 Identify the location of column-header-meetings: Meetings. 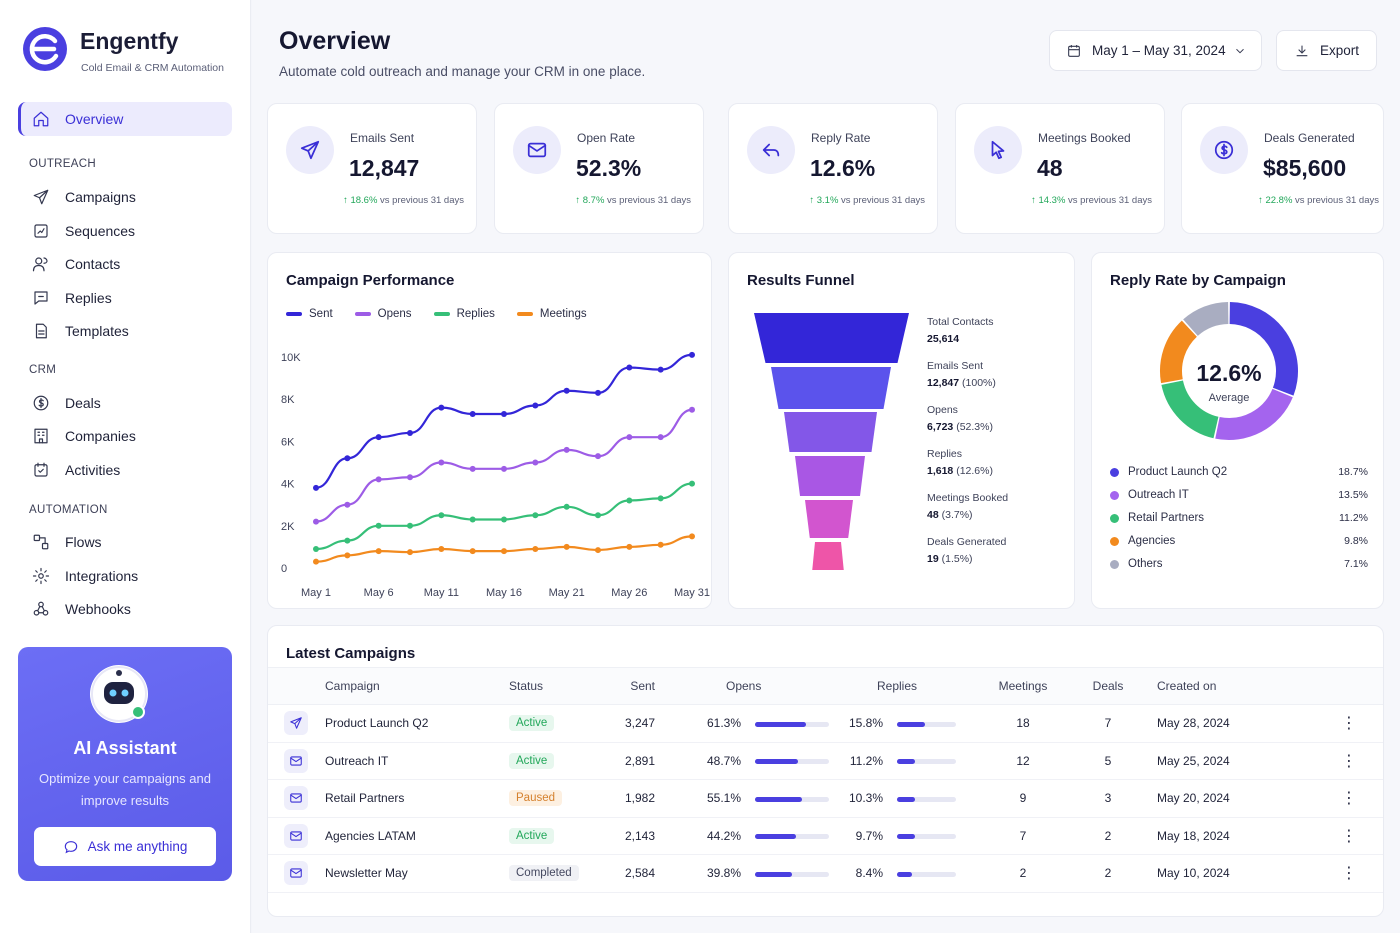
(1023, 686).